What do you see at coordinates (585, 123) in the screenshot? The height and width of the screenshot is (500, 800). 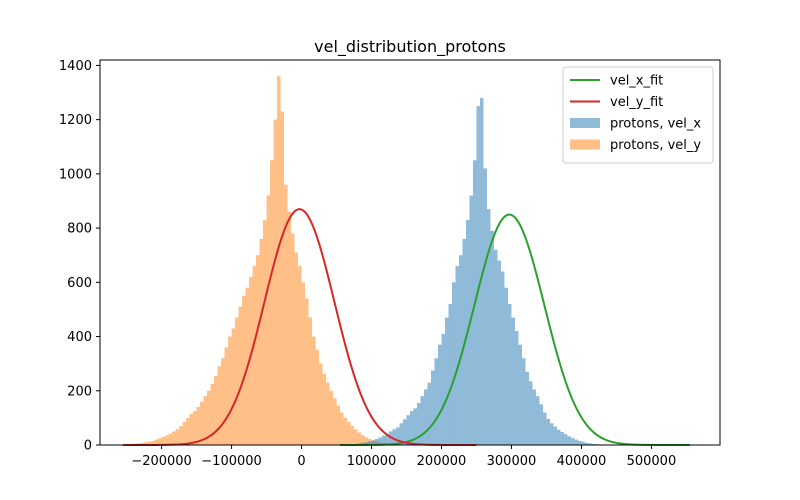 I see `legend-patch-swatch` at bounding box center [585, 123].